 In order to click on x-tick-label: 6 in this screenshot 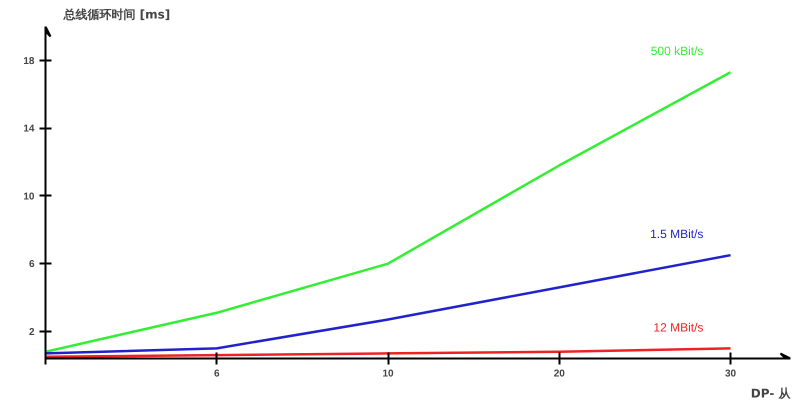, I will do `click(217, 374)`.